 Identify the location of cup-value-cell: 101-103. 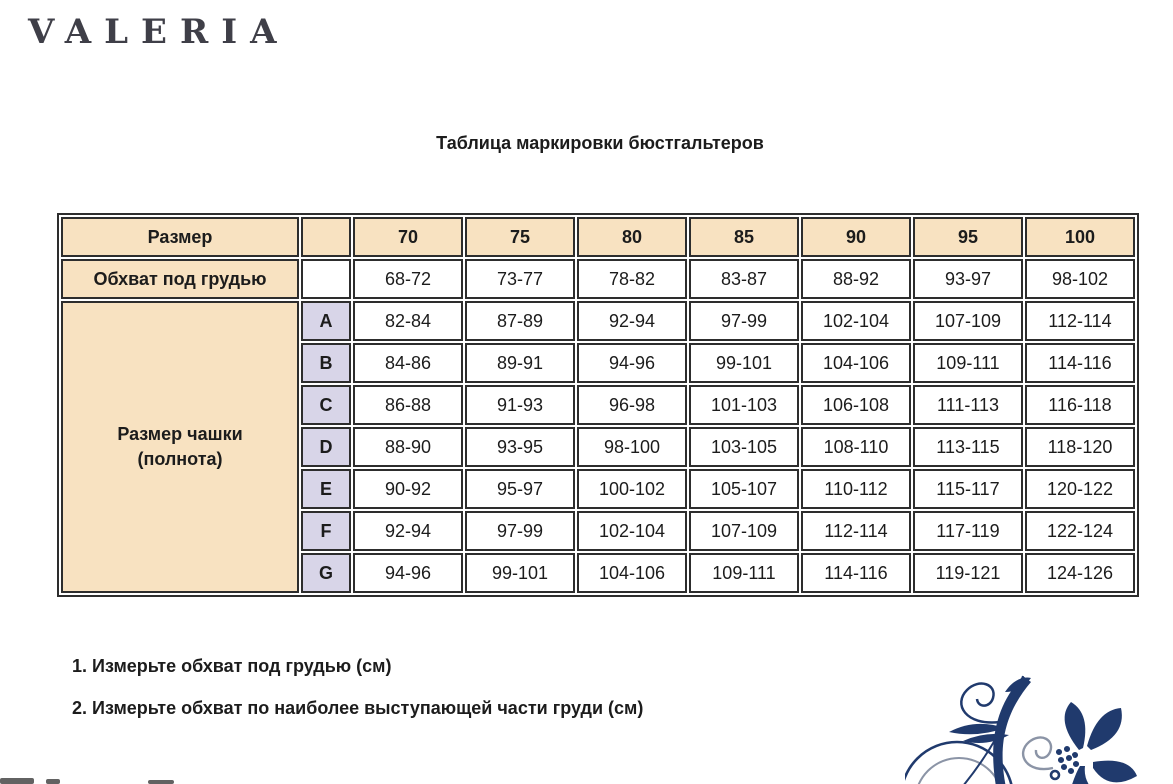
(744, 405).